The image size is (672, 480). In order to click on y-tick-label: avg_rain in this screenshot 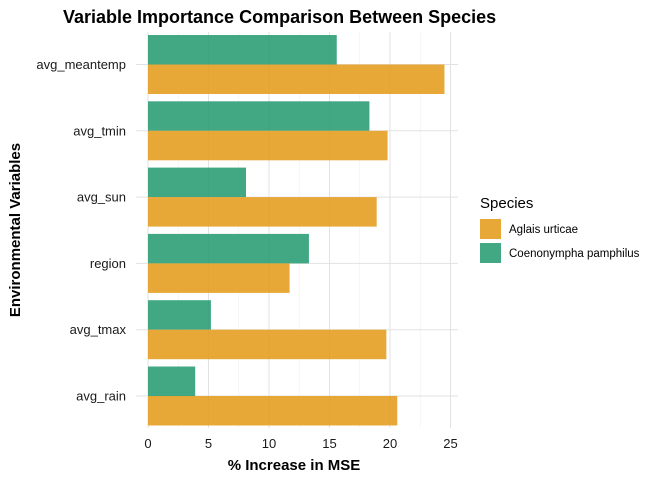, I will do `click(101, 396)`.